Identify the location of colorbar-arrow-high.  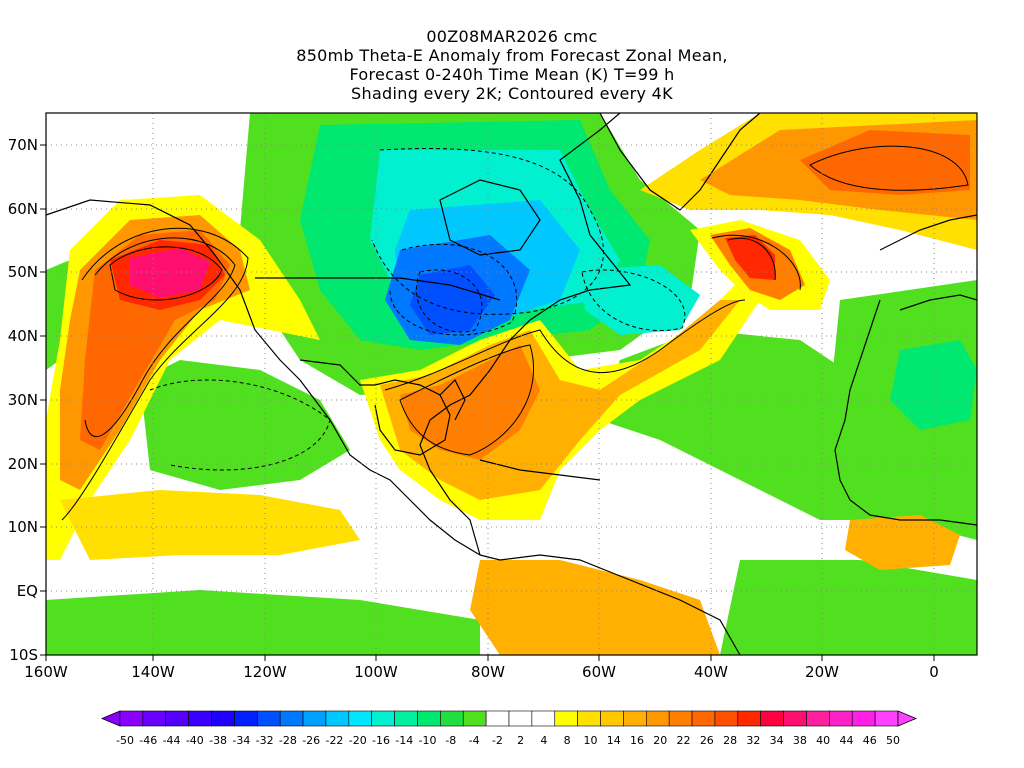
(907, 718).